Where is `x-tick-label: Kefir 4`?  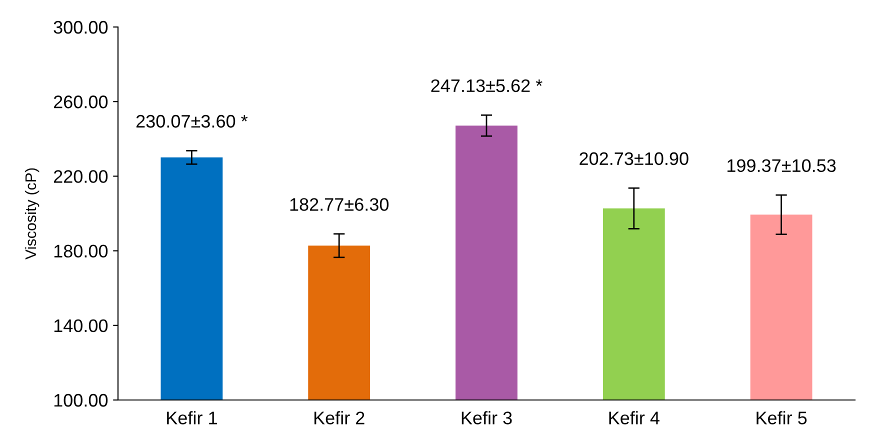 x-tick-label: Kefir 4 is located at coordinates (634, 417).